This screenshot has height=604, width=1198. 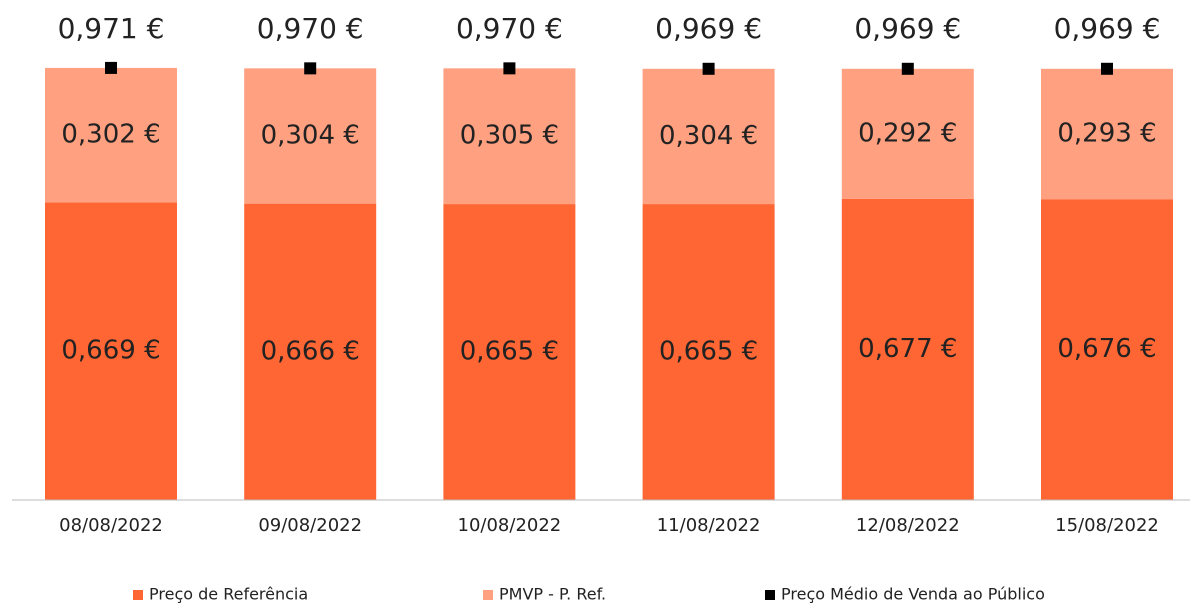 I want to click on x-tick-label: 12/08/2022, so click(x=908, y=525).